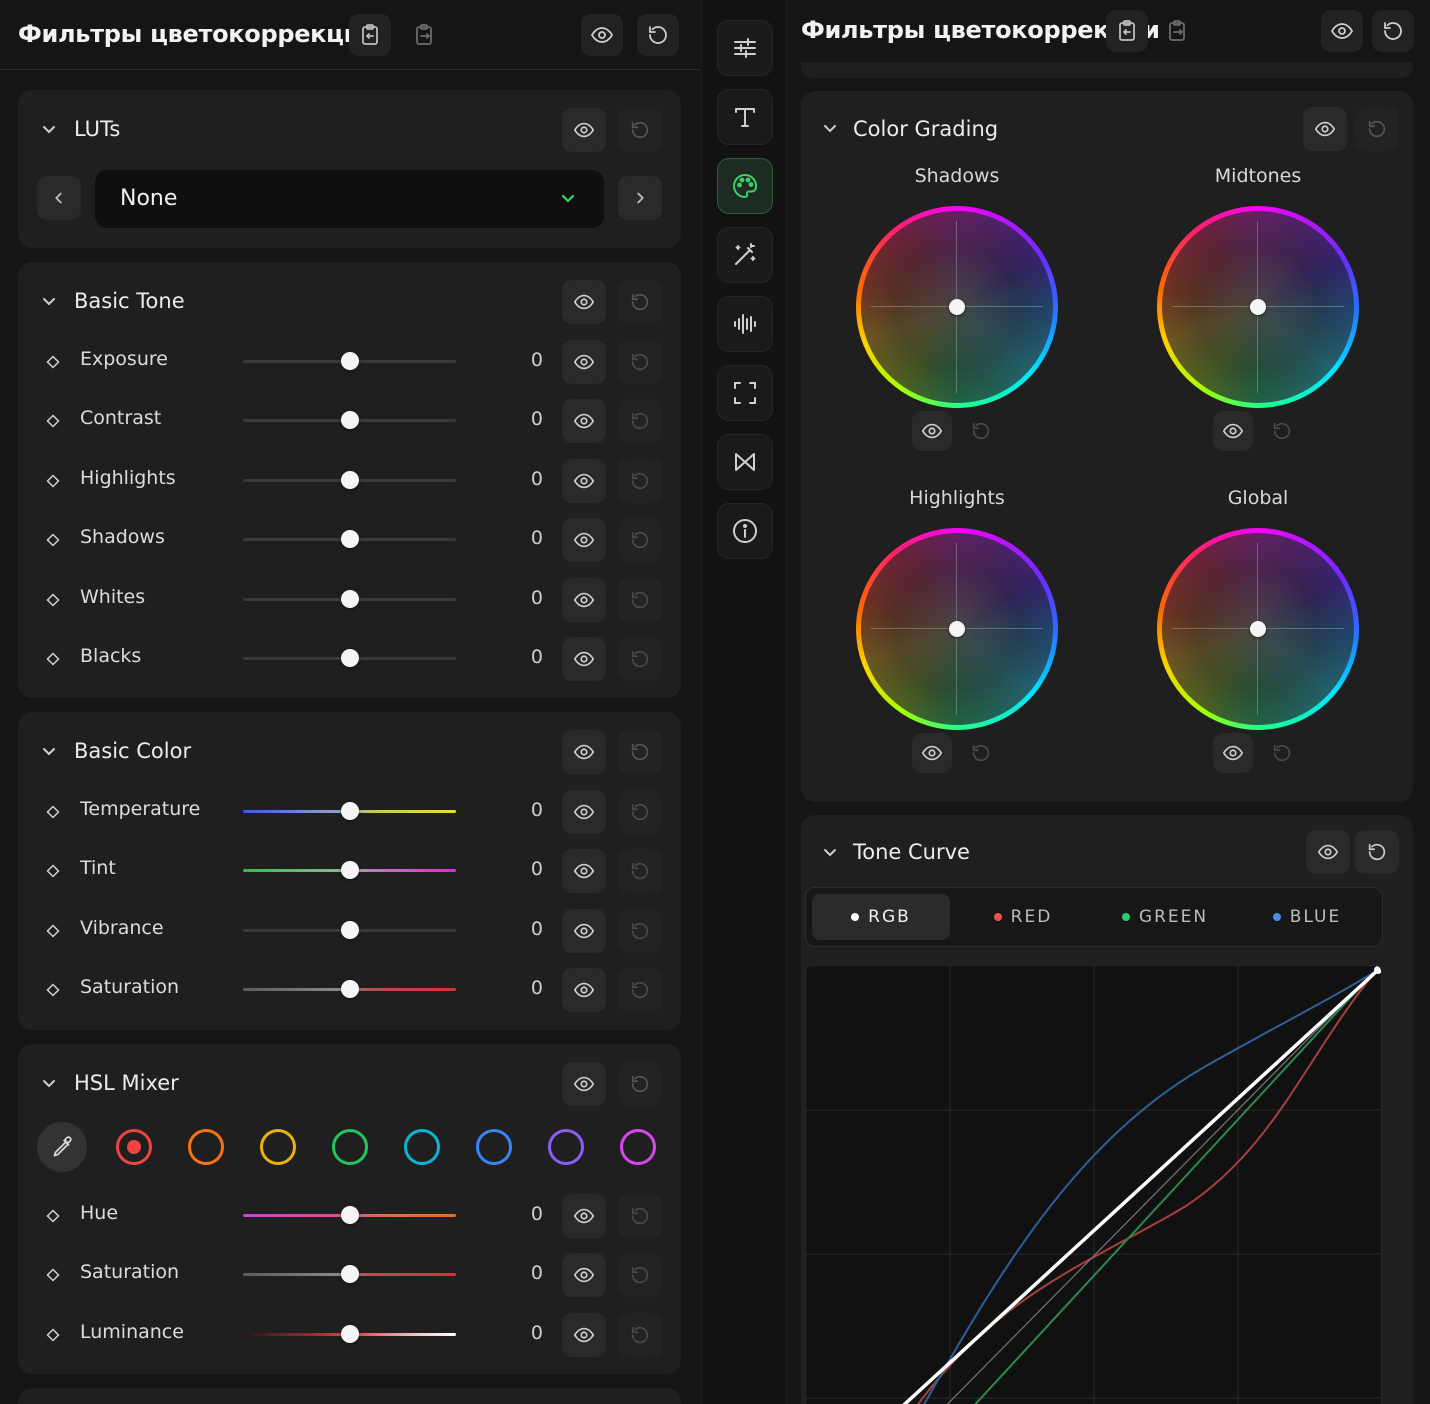  I want to click on toolbar-transitions-button, so click(745, 462).